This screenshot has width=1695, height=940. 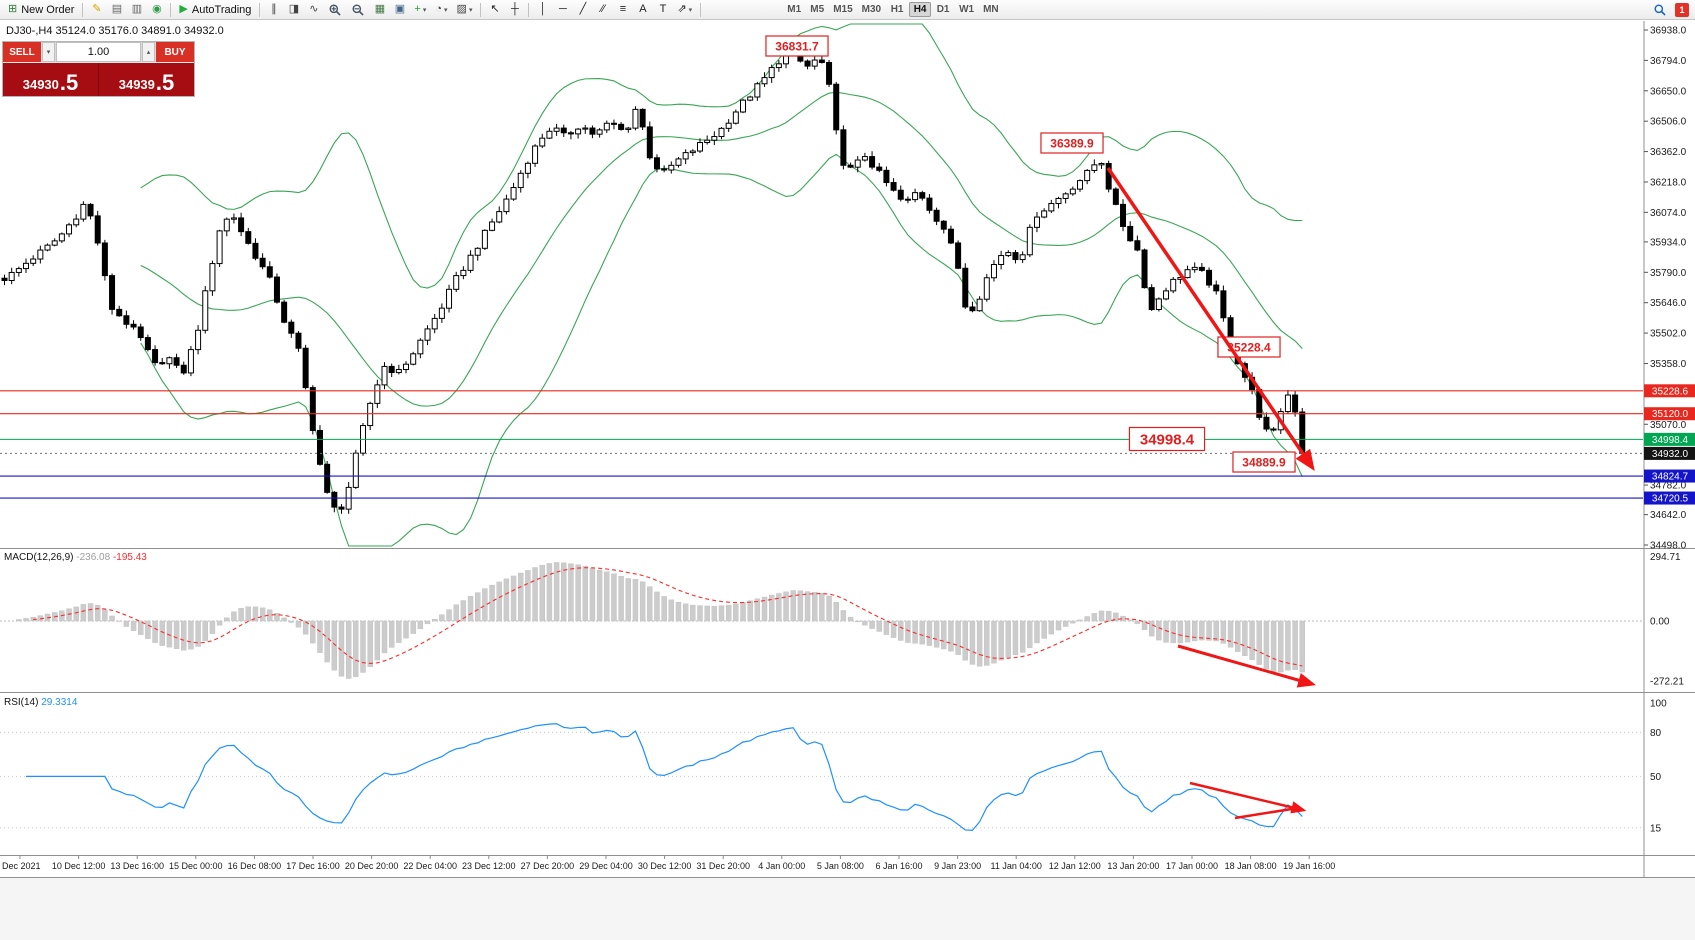 I want to click on fibonacci-button: ≡, so click(x=622, y=9).